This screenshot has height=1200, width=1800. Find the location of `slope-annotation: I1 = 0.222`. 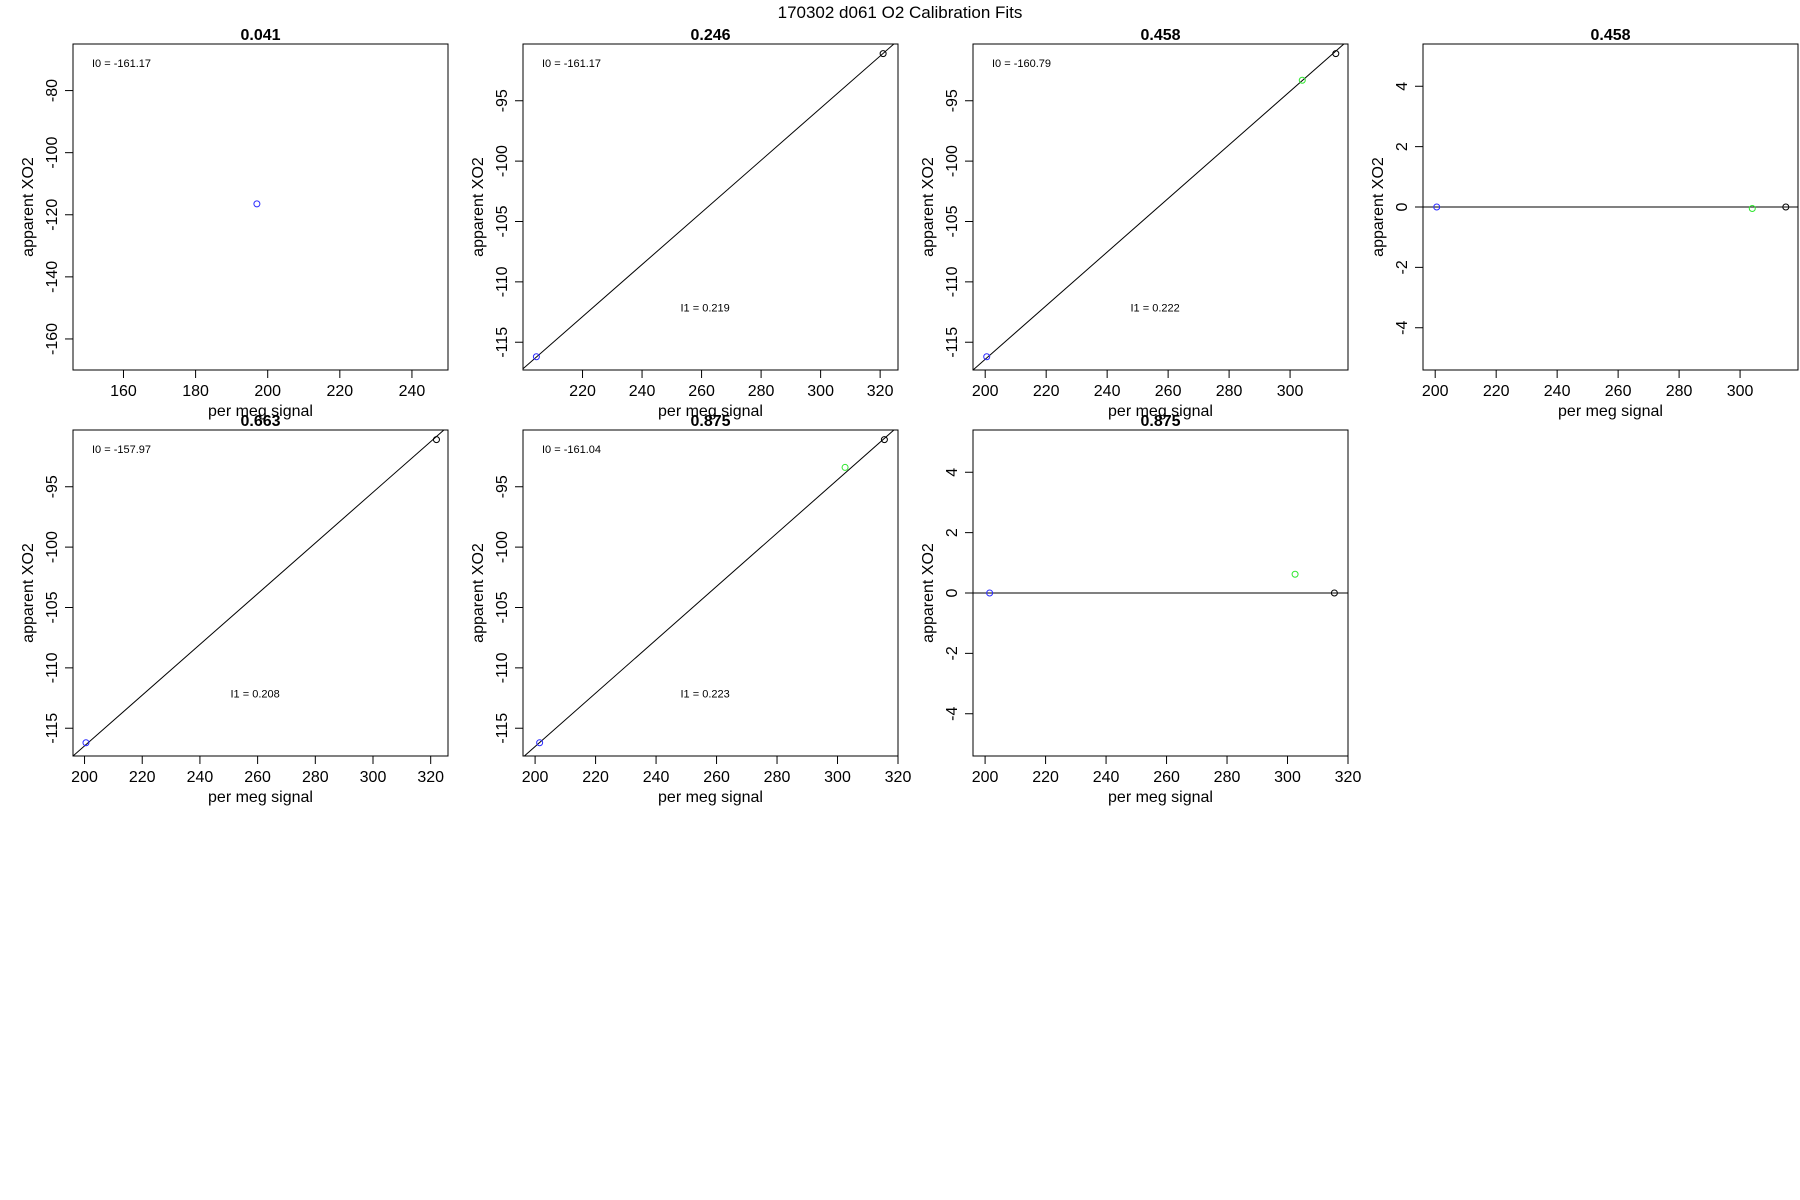

slope-annotation: I1 = 0.222 is located at coordinates (1155, 308).